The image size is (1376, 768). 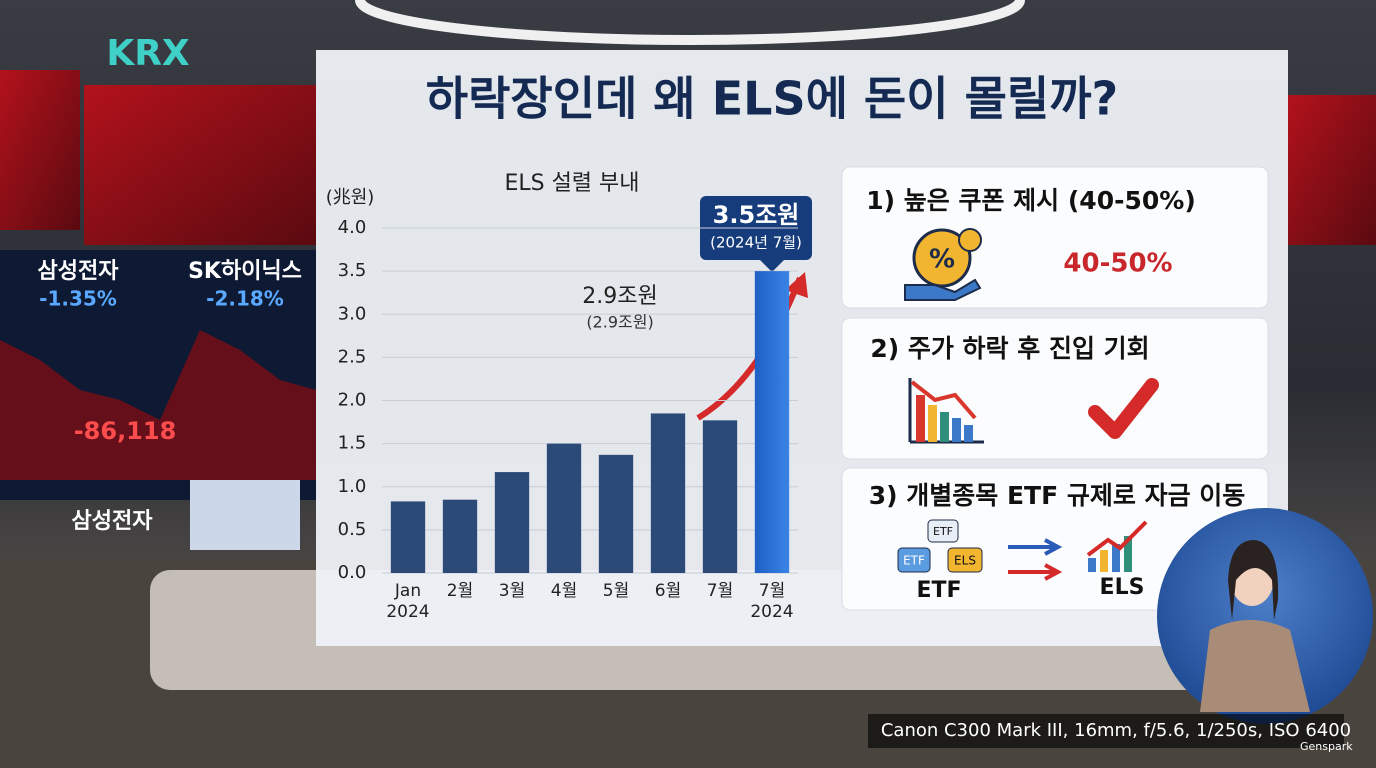 I want to click on y-tick-label: 1.5, so click(x=352, y=443).